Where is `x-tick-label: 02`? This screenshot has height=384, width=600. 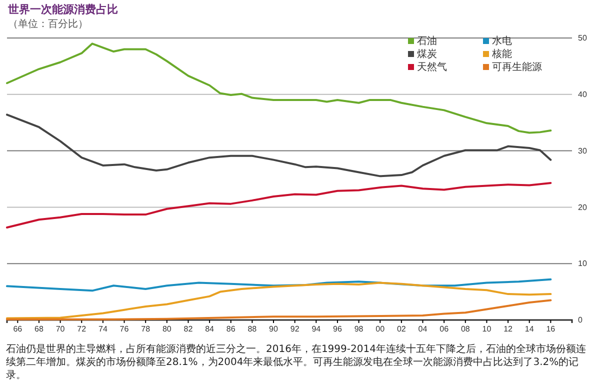 x-tick-label: 02 is located at coordinates (401, 329).